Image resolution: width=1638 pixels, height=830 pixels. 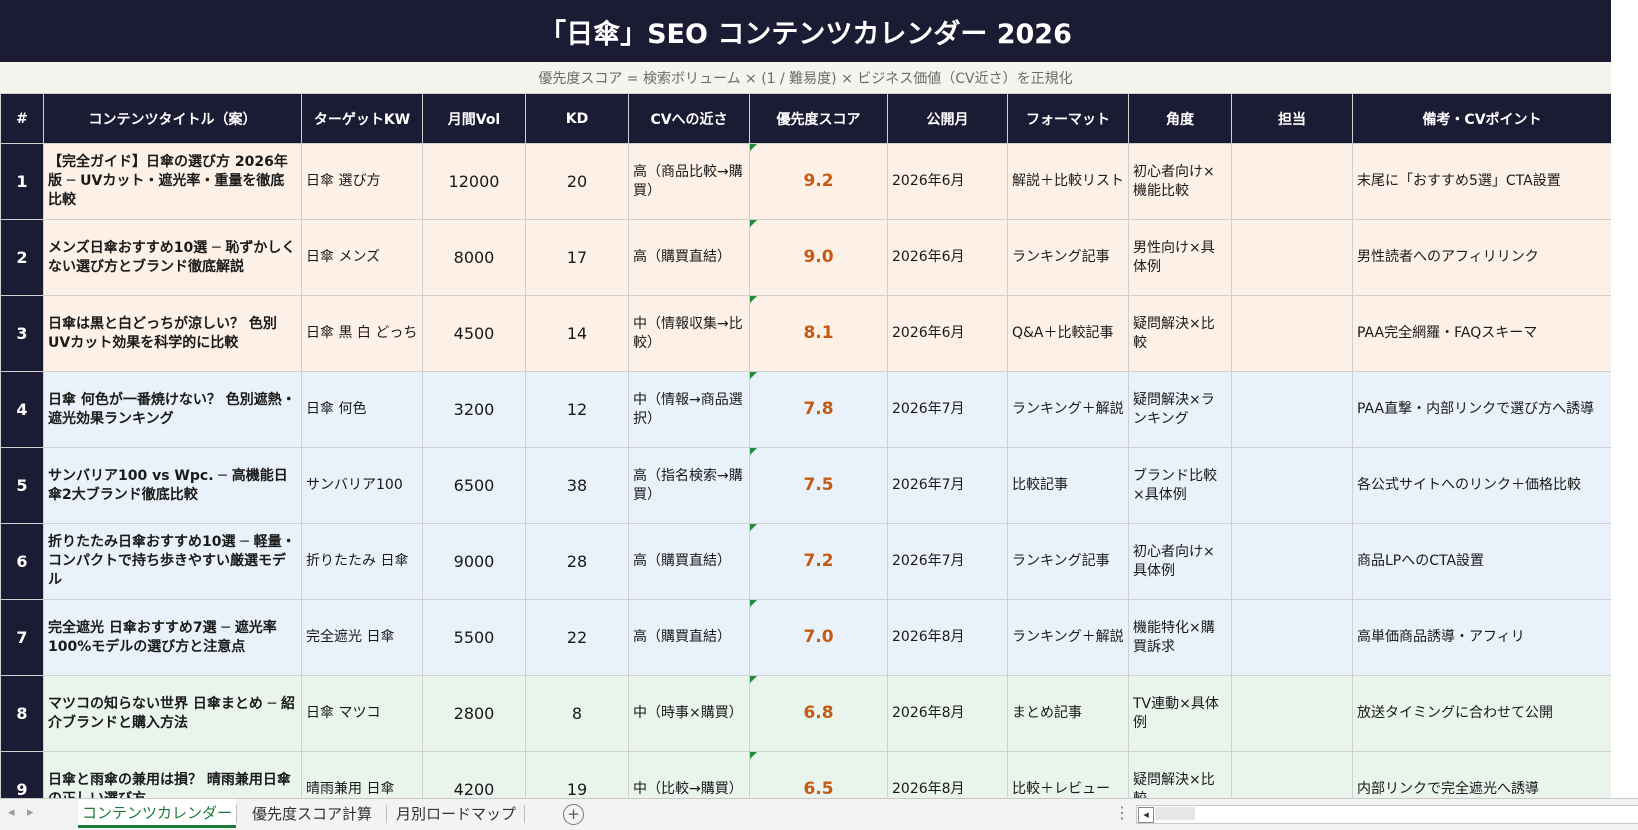 I want to click on cell-kd: 14, so click(x=577, y=333).